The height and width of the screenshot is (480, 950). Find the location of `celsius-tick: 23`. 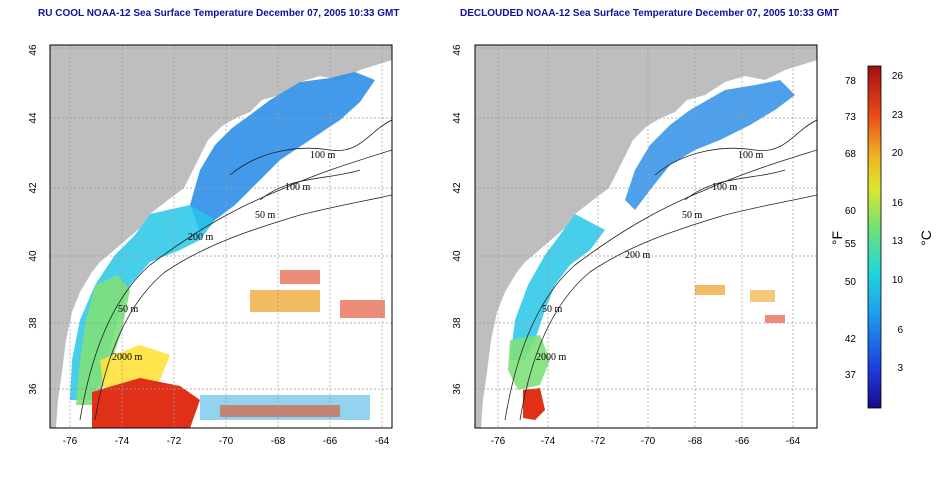

celsius-tick: 23 is located at coordinates (898, 115).